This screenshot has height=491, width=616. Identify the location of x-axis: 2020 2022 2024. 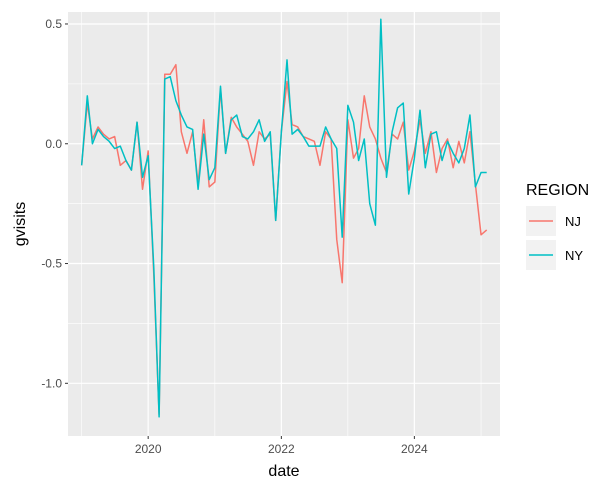
(281, 446).